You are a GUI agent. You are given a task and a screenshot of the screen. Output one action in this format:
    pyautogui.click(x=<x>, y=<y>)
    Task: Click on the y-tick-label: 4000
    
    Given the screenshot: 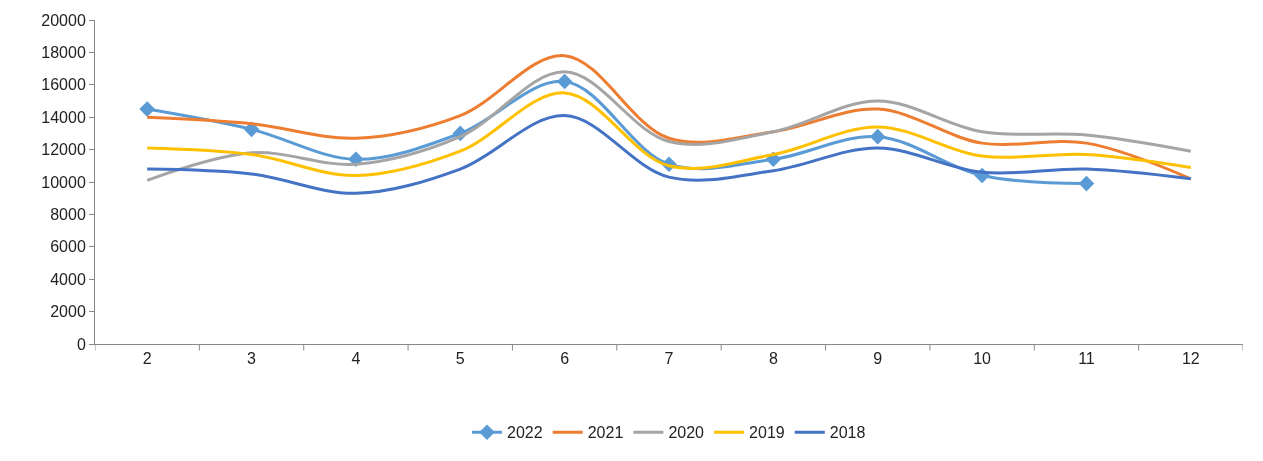 What is the action you would take?
    pyautogui.click(x=68, y=279)
    